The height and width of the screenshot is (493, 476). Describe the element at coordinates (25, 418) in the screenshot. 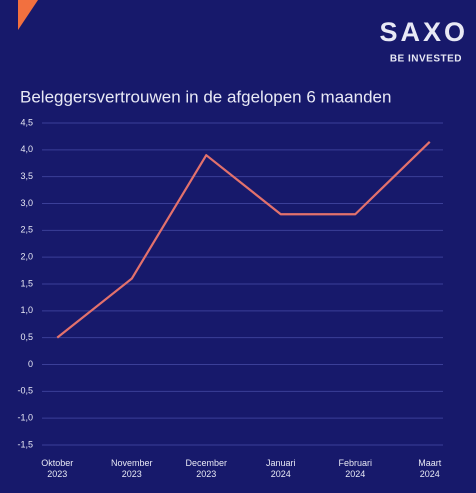

I see `y-tick-label: -1,0` at that location.